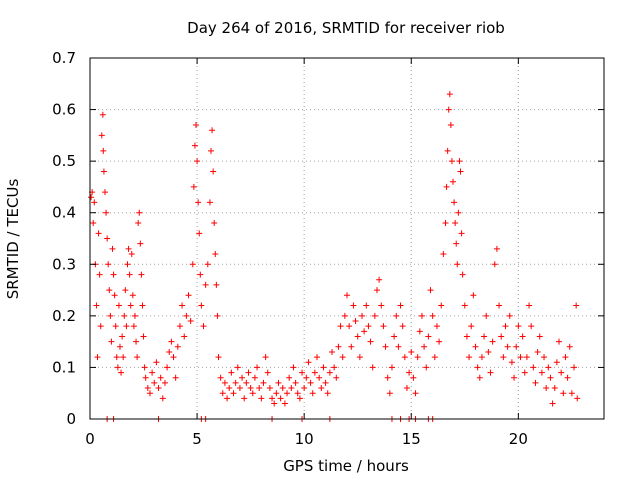 The width and height of the screenshot is (640, 480). I want to click on y-axis-label: SRMTID / TECUs, so click(13, 239).